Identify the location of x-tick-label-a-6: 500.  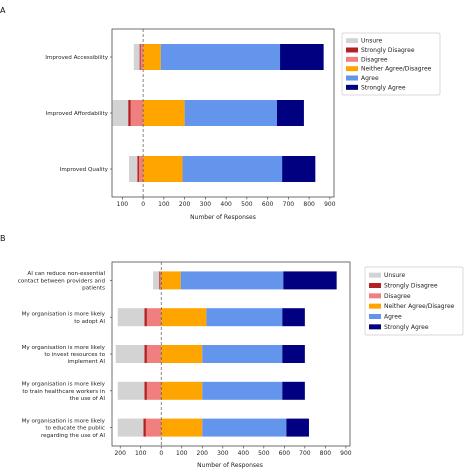
(247, 204).